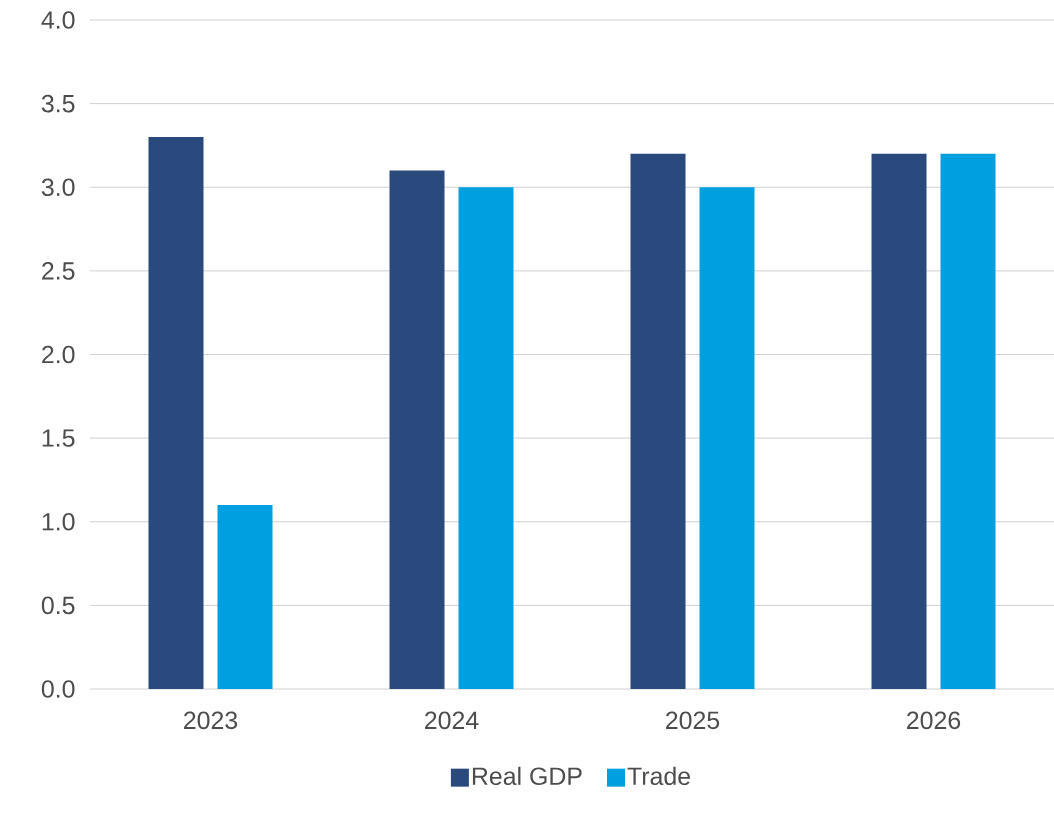 The image size is (1054, 815). I want to click on y-tick-label: 3.5, so click(58, 103).